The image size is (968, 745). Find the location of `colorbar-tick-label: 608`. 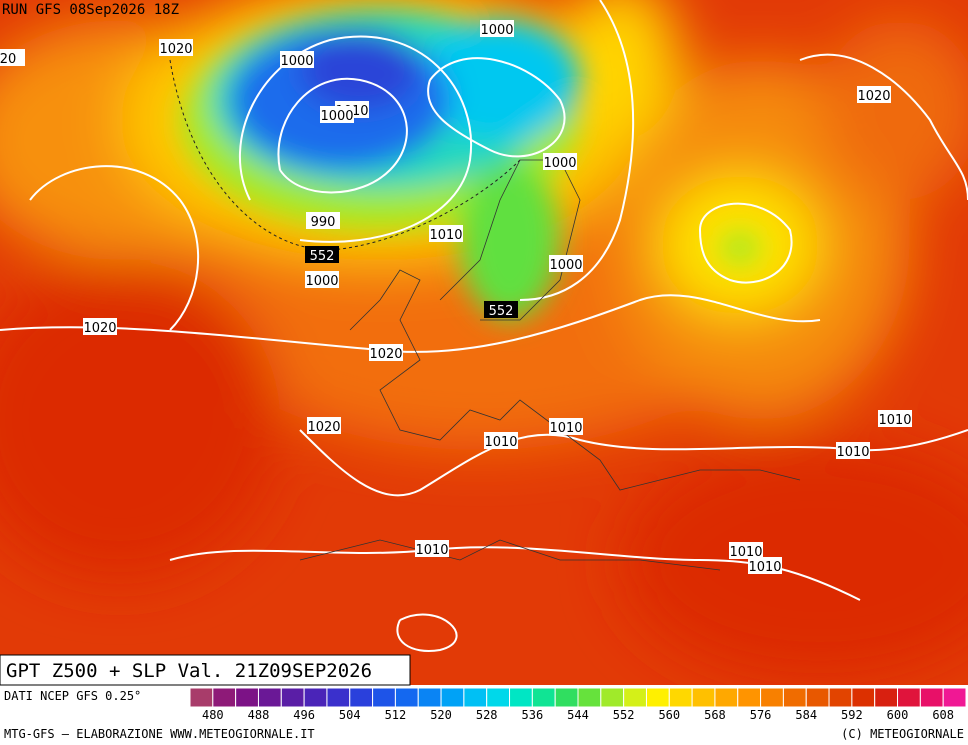

colorbar-tick-label: 608 is located at coordinates (943, 715).